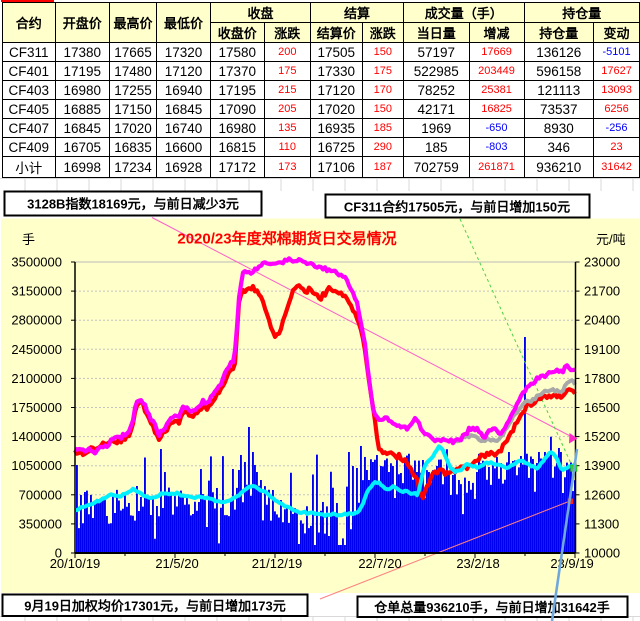 The height and width of the screenshot is (621, 640). I want to click on svg-text: 10000, so click(602, 553).